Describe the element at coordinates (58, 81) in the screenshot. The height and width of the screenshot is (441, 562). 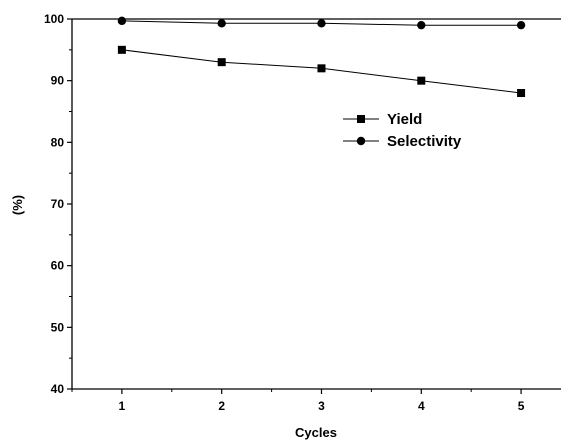
I see `y-tick-label: 90` at that location.